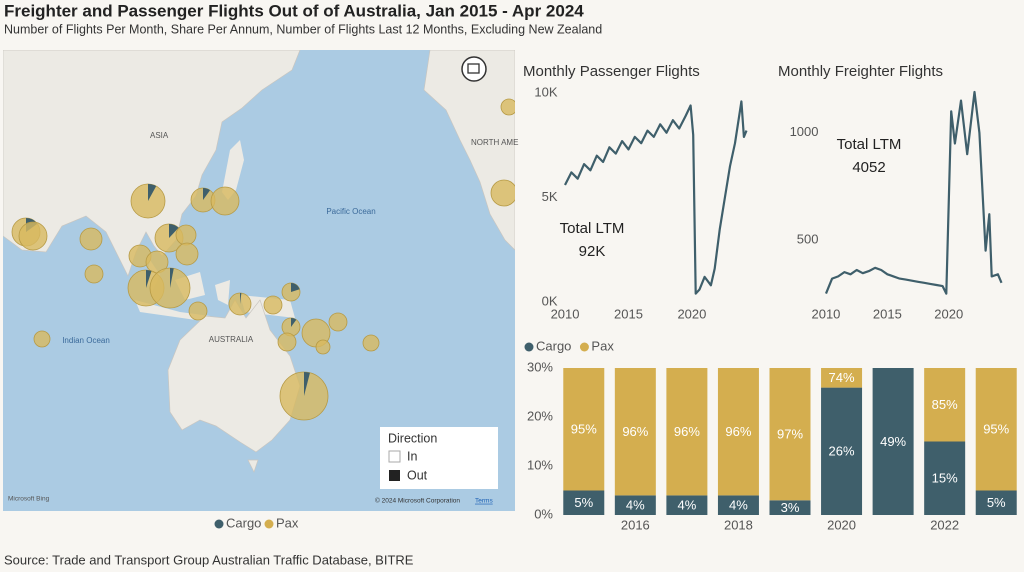  What do you see at coordinates (29, 499) in the screenshot?
I see `map-credit: Microsoft Bing` at bounding box center [29, 499].